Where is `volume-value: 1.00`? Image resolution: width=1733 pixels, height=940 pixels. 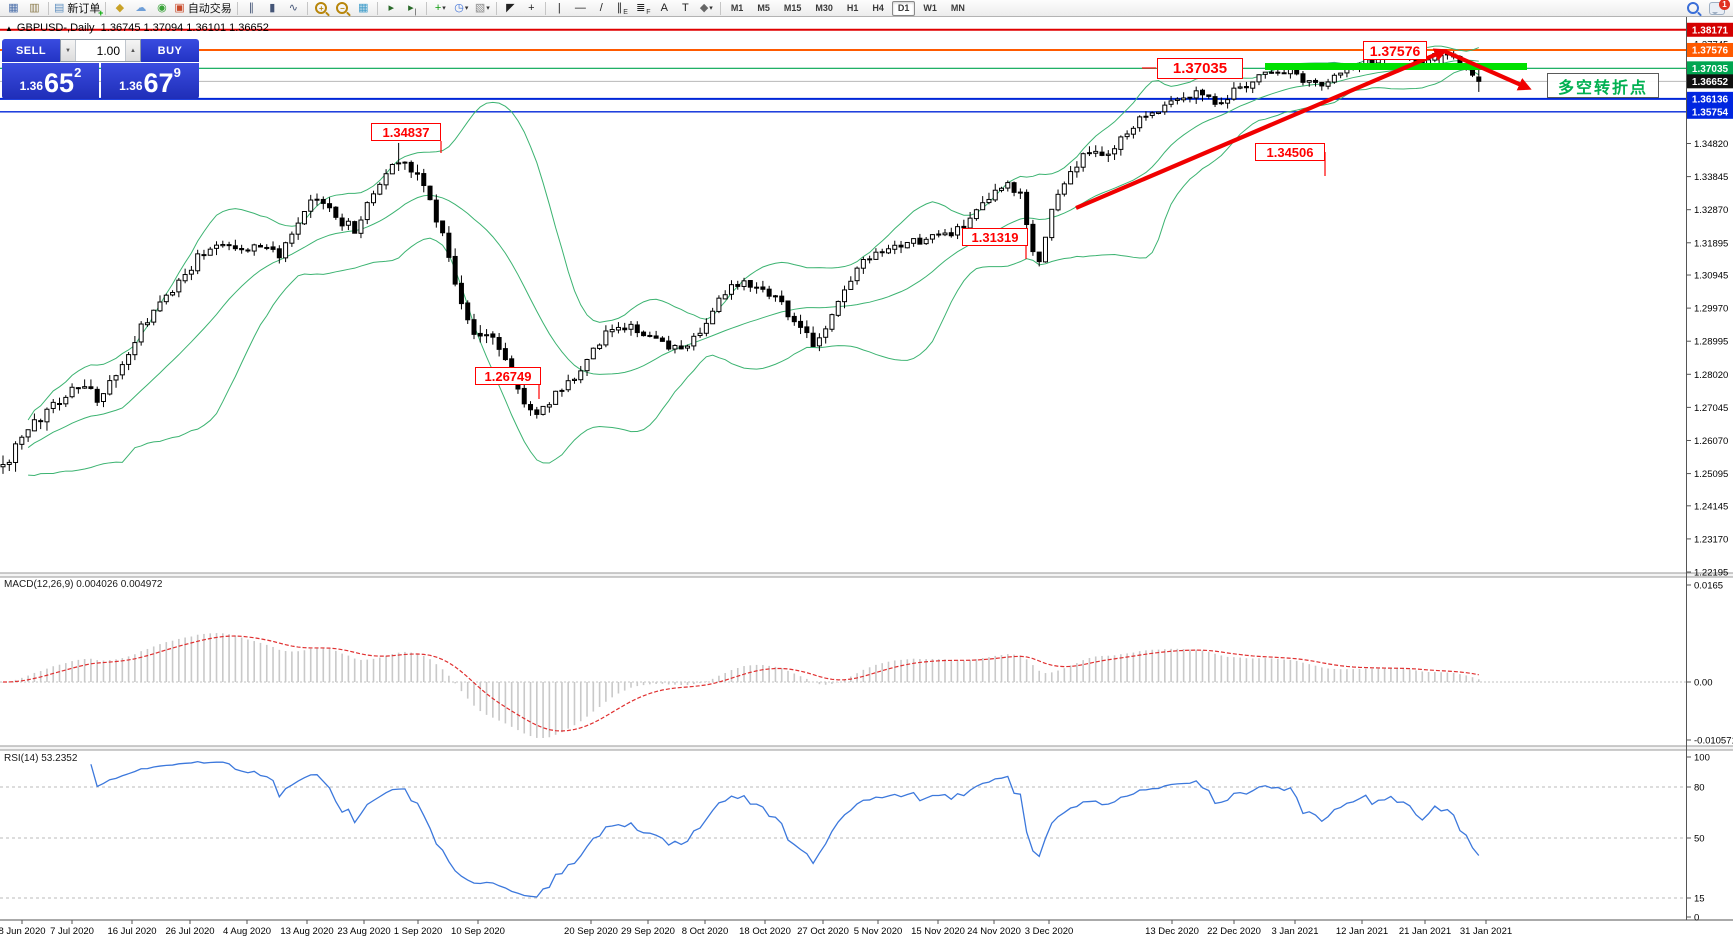 volume-value: 1.00 is located at coordinates (108, 50).